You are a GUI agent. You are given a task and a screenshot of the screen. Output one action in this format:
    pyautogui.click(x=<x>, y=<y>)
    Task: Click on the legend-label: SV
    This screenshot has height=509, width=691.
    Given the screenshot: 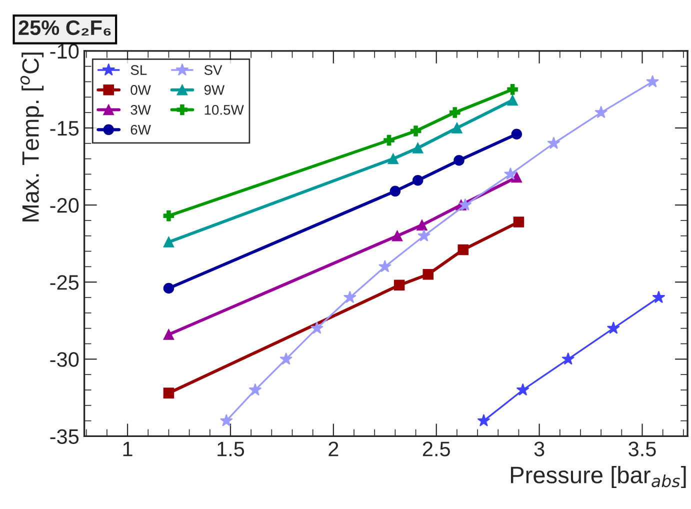 What is the action you would take?
    pyautogui.click(x=213, y=70)
    